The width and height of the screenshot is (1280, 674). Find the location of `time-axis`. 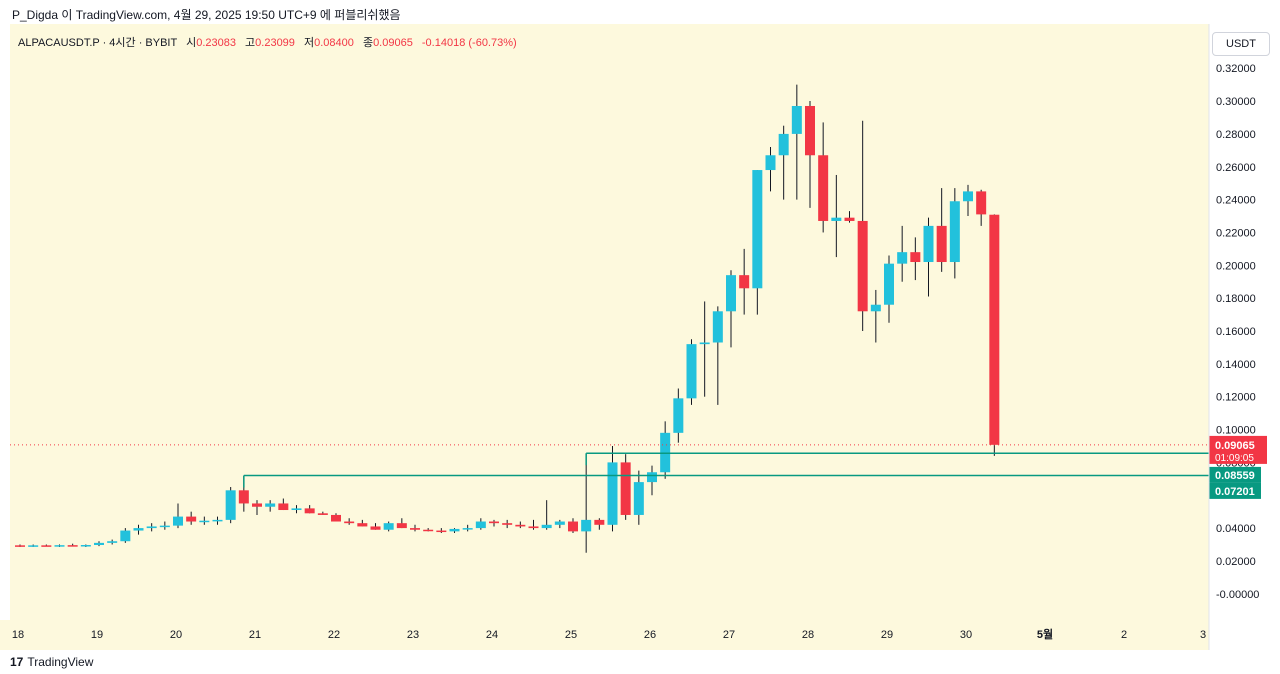

time-axis is located at coordinates (604, 635).